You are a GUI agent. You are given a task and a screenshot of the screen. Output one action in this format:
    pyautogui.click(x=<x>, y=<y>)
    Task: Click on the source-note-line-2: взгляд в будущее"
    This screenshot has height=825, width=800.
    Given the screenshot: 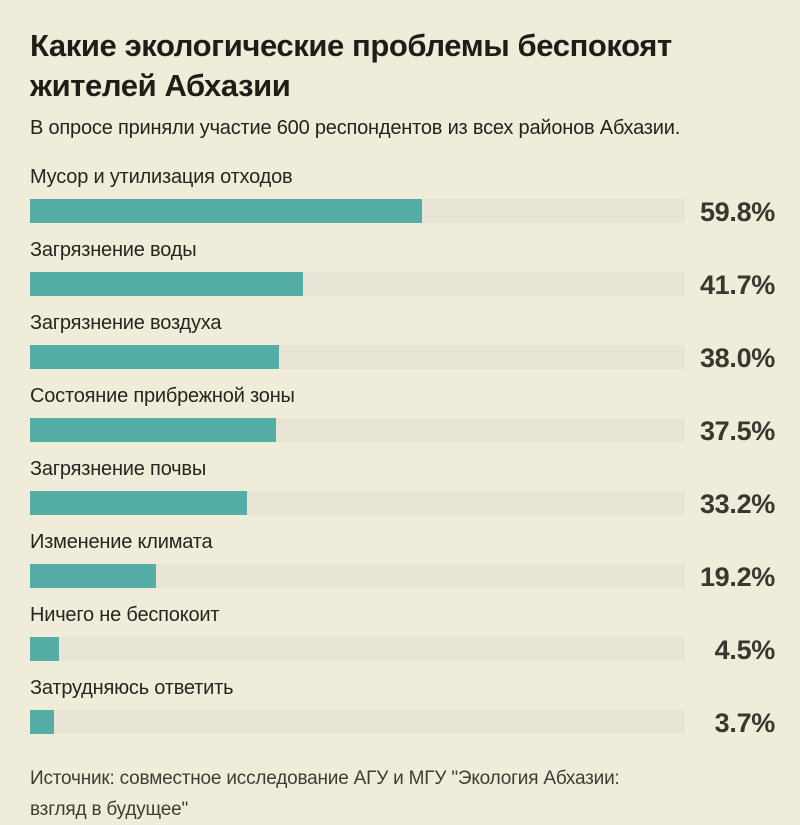 What is the action you would take?
    pyautogui.click(x=109, y=809)
    